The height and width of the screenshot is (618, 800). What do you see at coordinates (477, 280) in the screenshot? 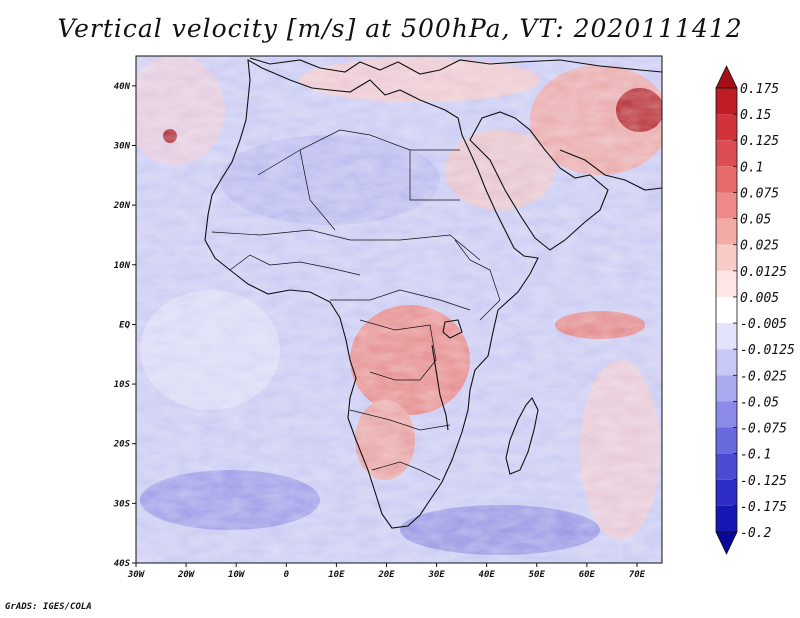
I see `border-east-africa` at bounding box center [477, 280].